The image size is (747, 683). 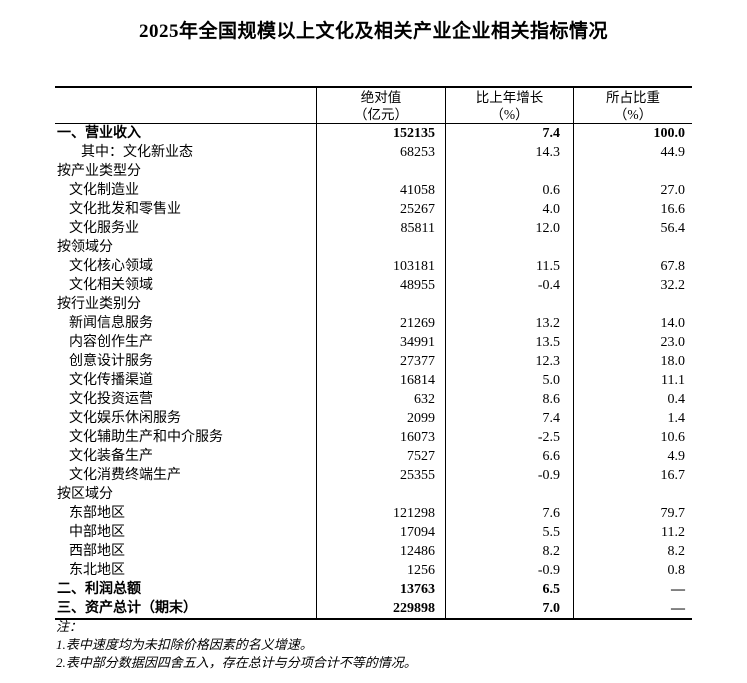 What do you see at coordinates (632, 380) in the screenshot?
I see `cell-share: 11.1` at bounding box center [632, 380].